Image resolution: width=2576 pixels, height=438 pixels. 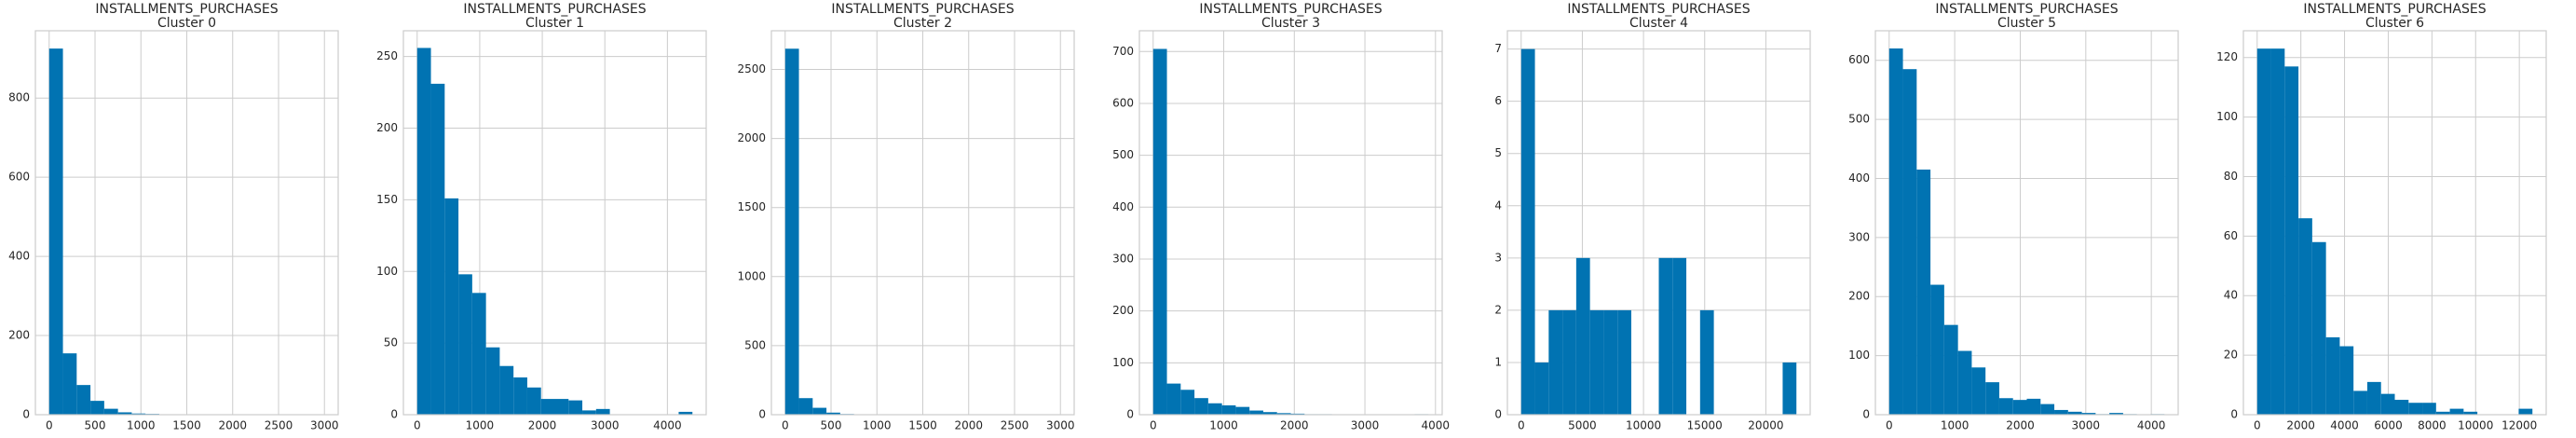 What do you see at coordinates (751, 206) in the screenshot?
I see `y-tick-label: 1500` at bounding box center [751, 206].